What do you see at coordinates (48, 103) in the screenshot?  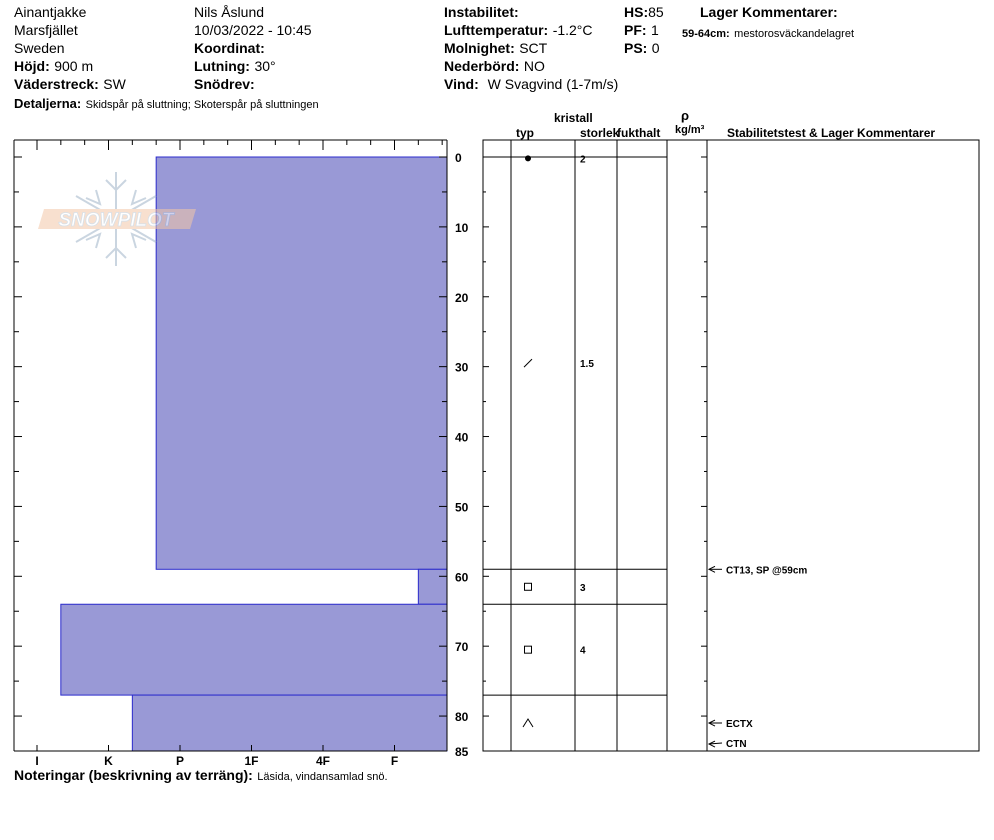 I see `details-label: Detaljerna:` at bounding box center [48, 103].